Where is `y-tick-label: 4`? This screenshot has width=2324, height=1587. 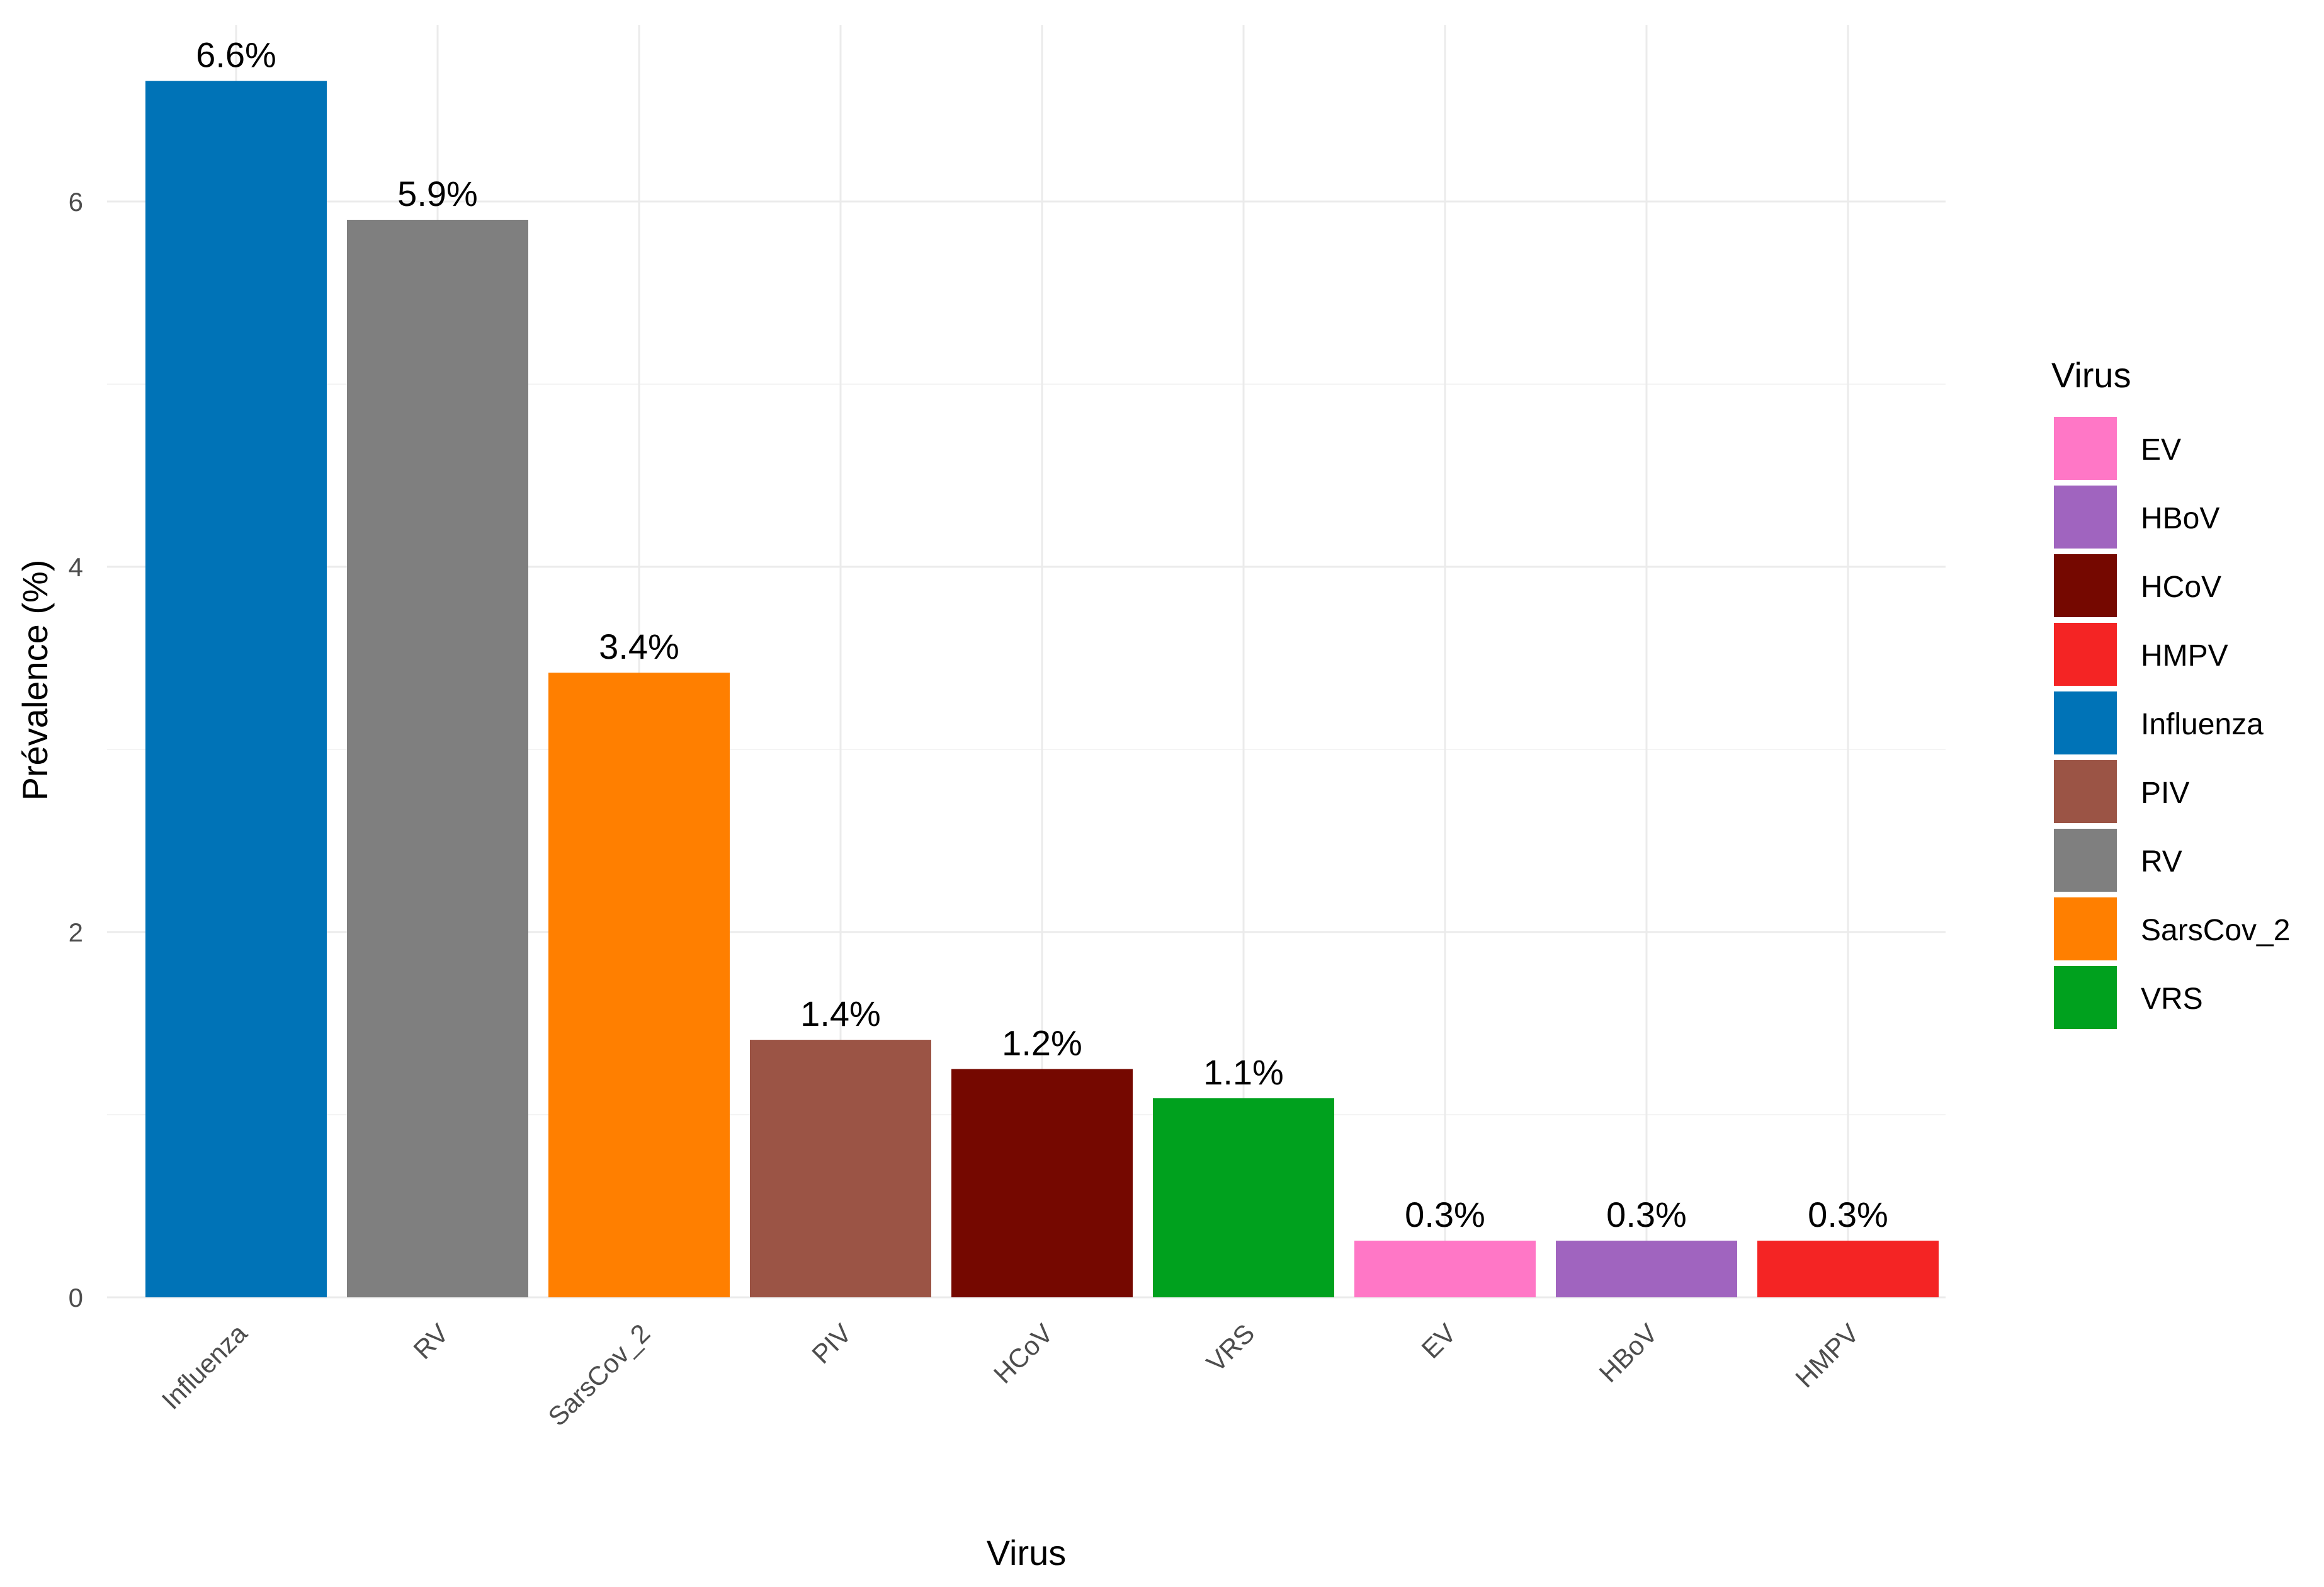
y-tick-label: 4 is located at coordinates (76, 567).